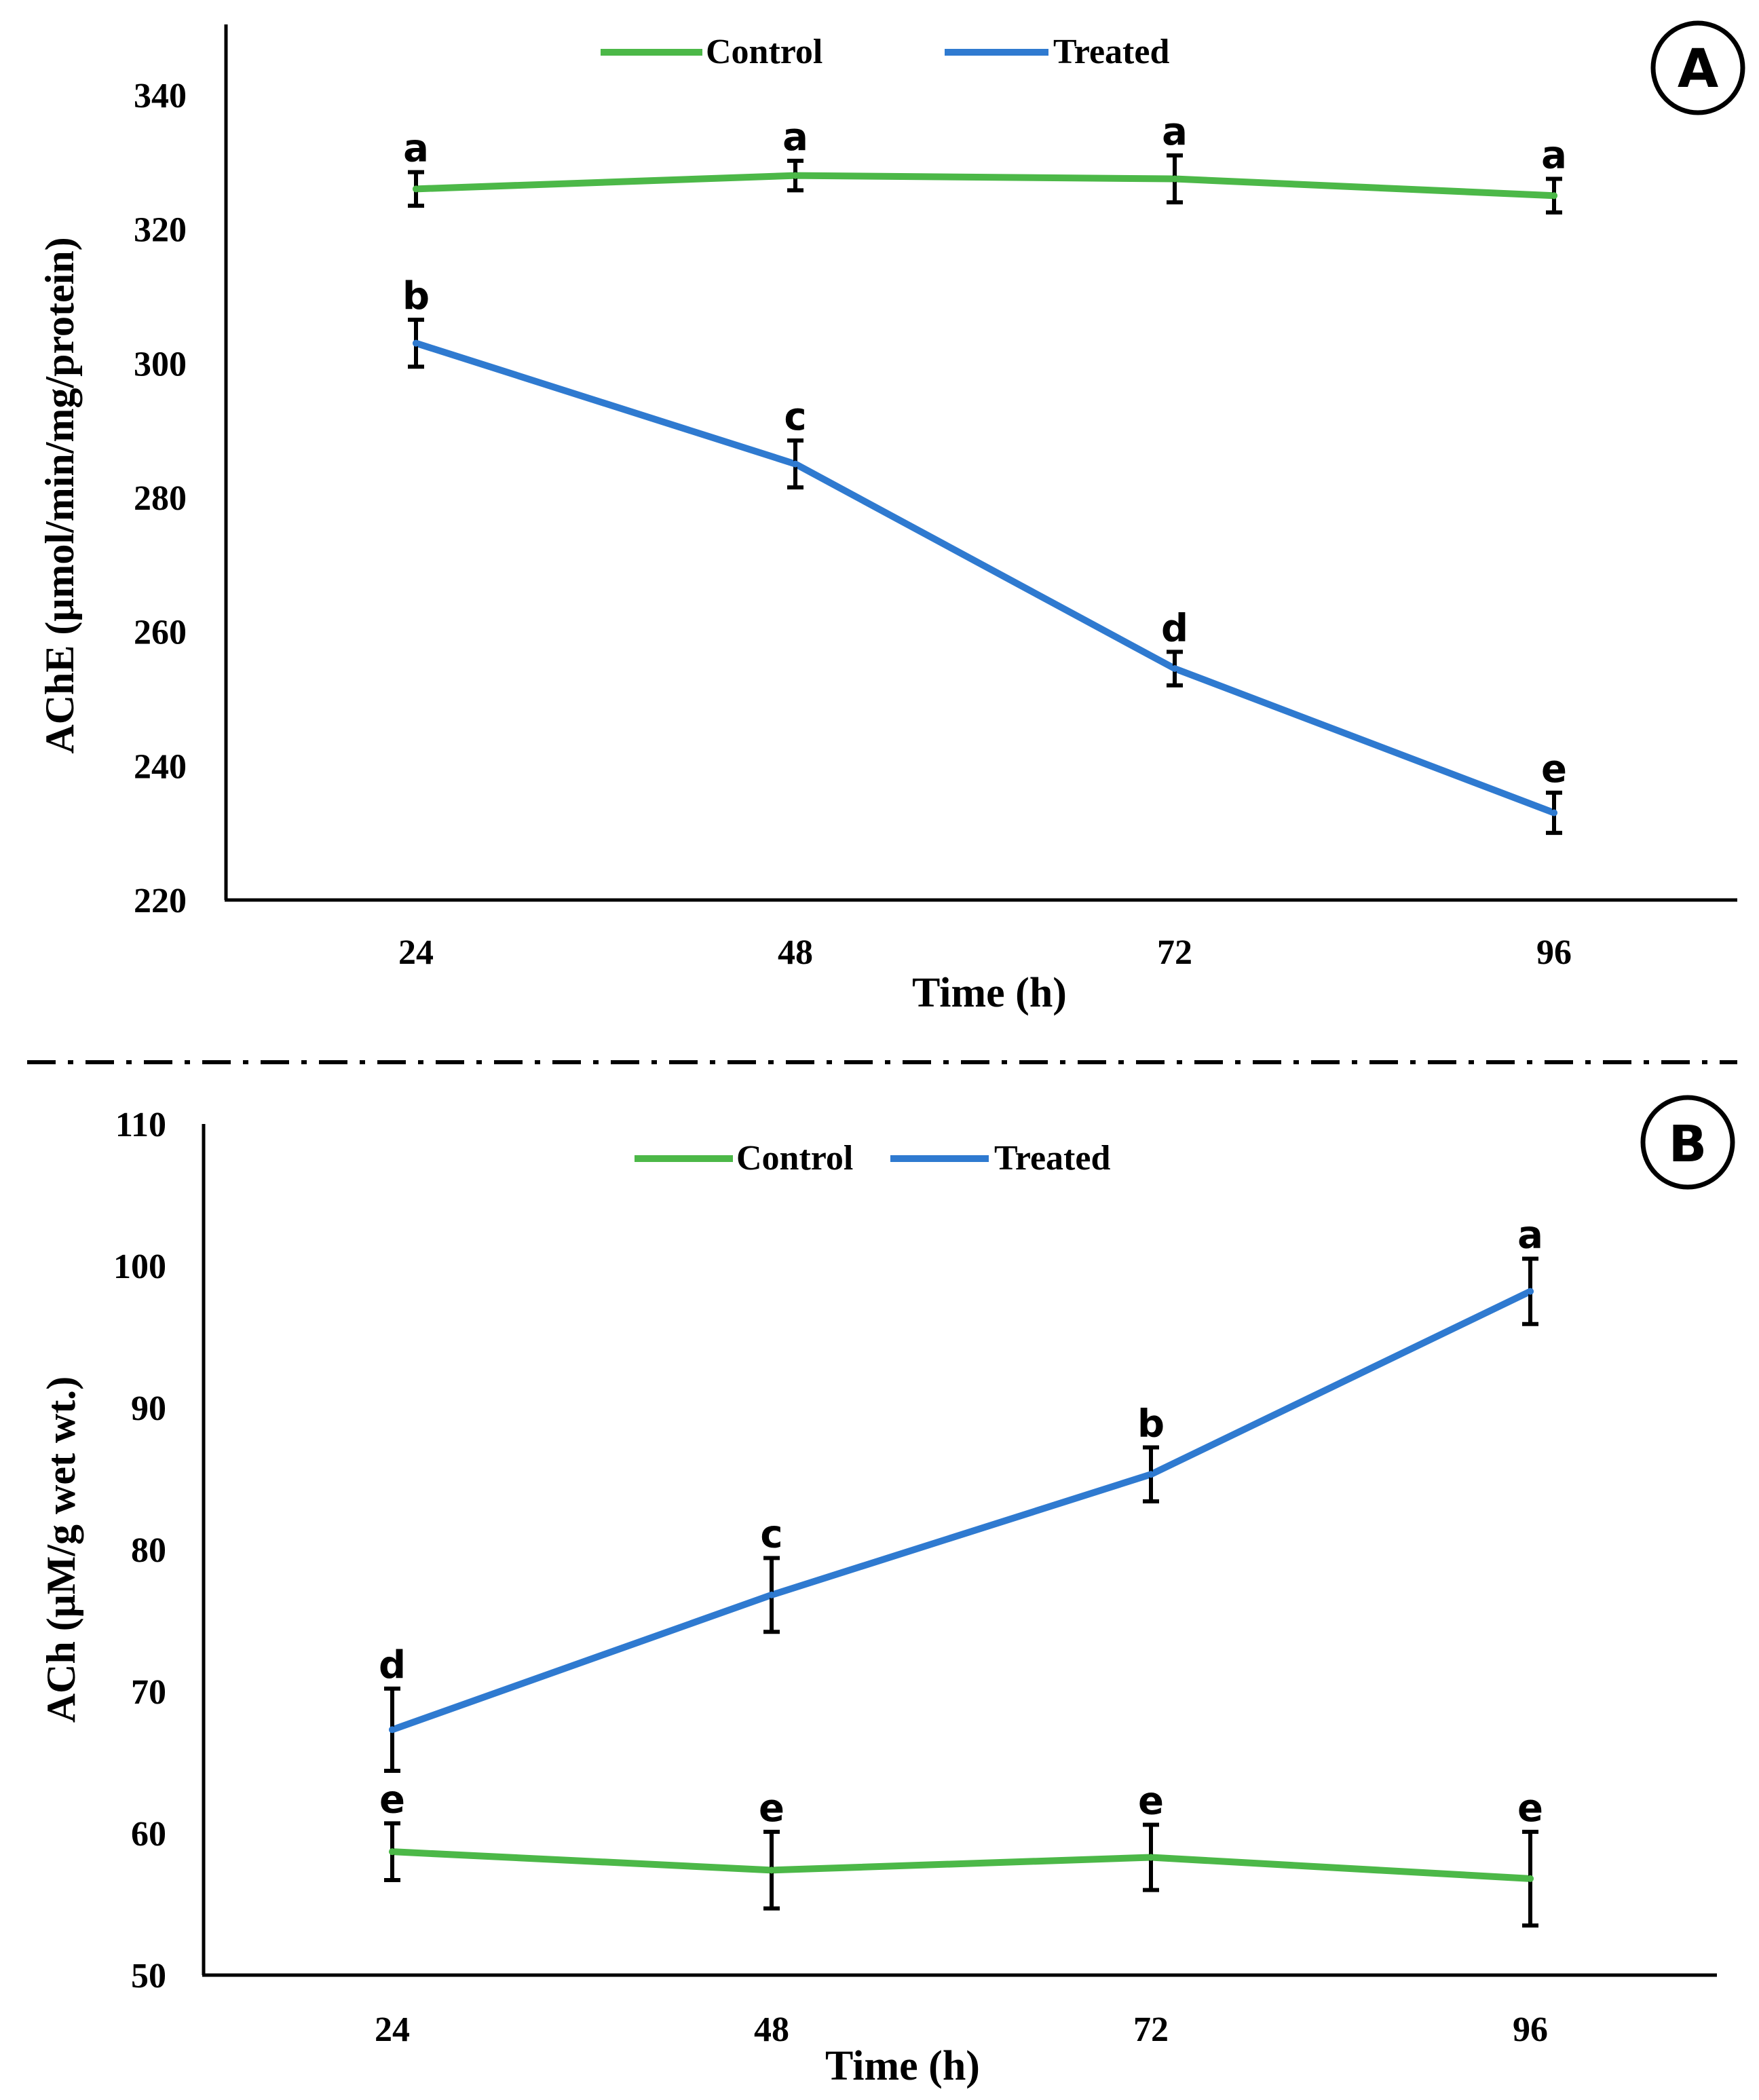  Describe the element at coordinates (148, 1834) in the screenshot. I see `y-tick-label: 60` at that location.